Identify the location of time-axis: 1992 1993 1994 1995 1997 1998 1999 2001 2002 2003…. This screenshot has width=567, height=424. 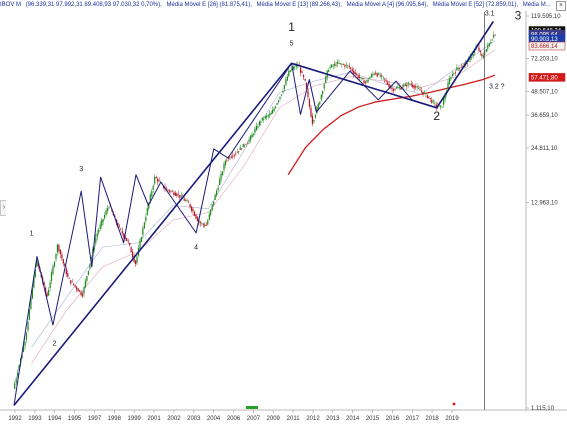
(233, 416).